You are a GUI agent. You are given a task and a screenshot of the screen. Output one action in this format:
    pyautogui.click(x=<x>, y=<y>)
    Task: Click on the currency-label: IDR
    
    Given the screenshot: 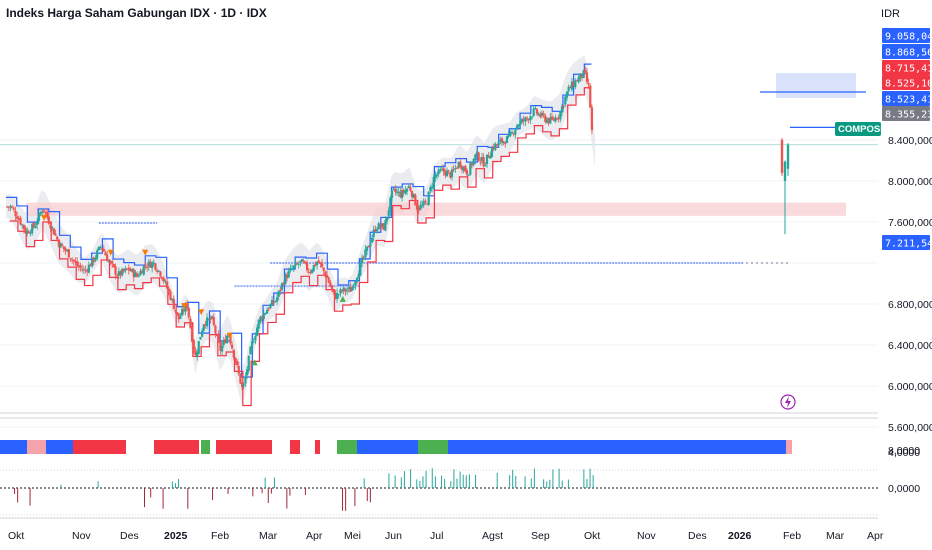 What is the action you would take?
    pyautogui.click(x=890, y=14)
    